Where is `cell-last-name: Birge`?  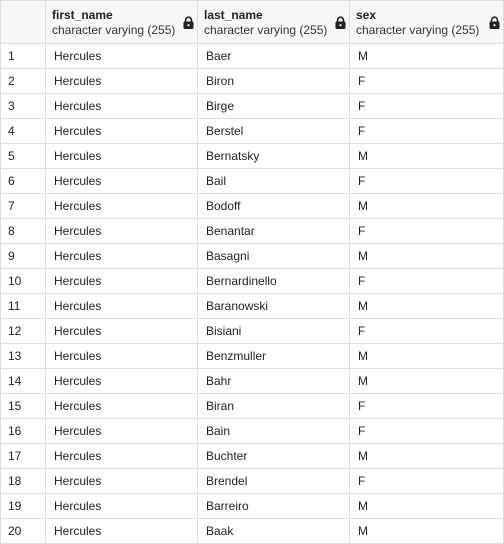
cell-last-name: Birge is located at coordinates (273, 106).